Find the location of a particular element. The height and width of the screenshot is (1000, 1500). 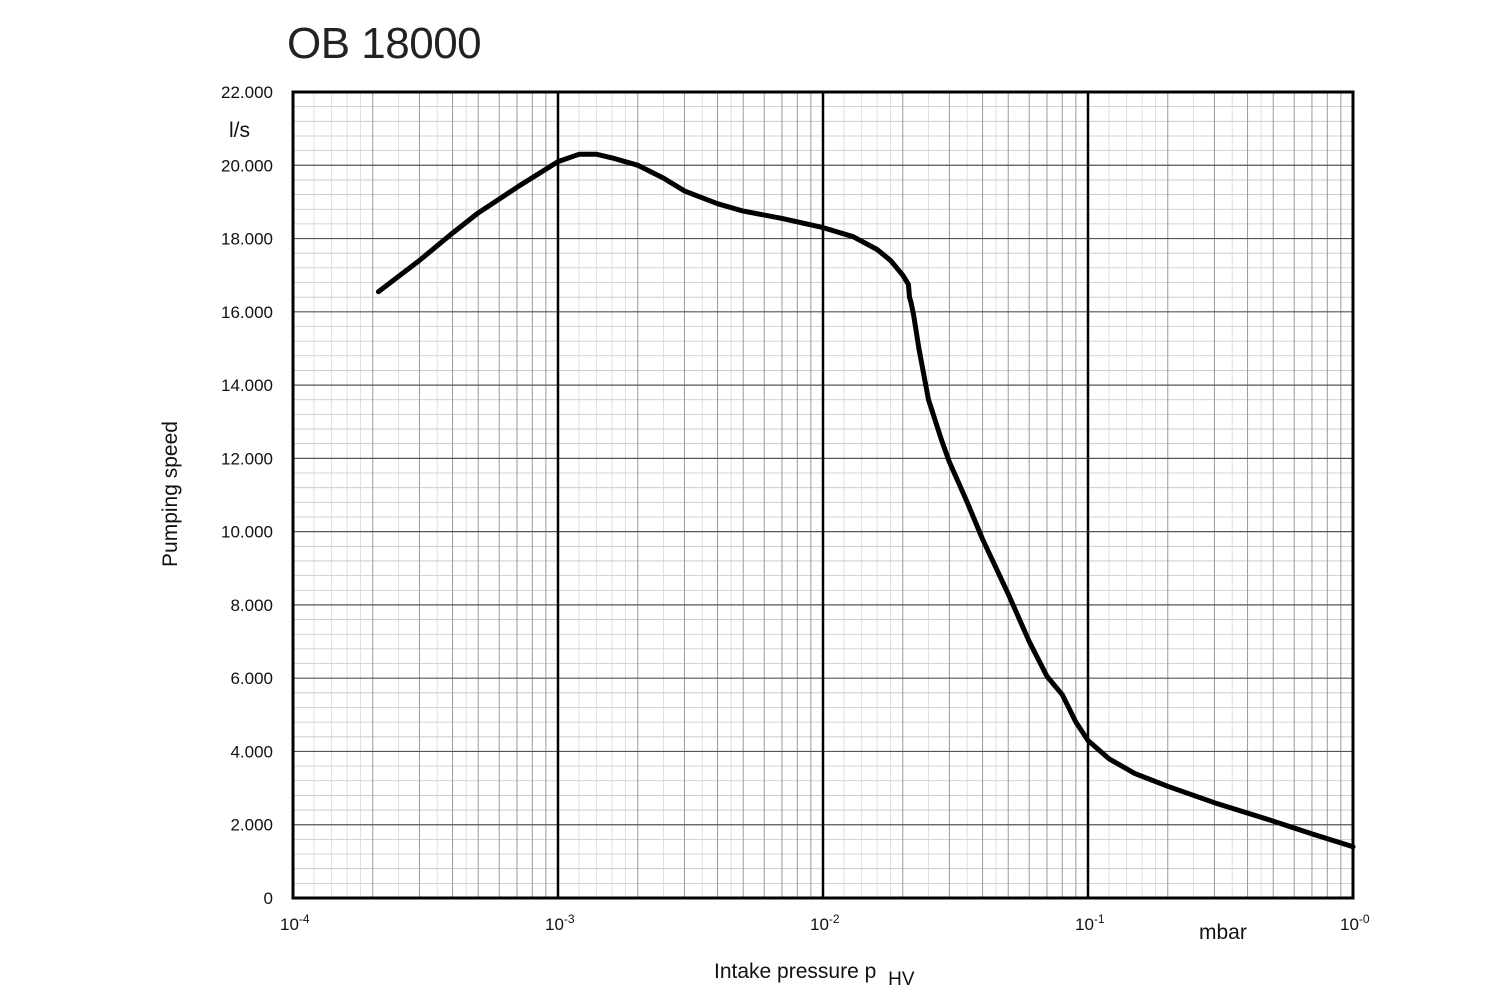

y-tick-label: 22.000 is located at coordinates (247, 92).